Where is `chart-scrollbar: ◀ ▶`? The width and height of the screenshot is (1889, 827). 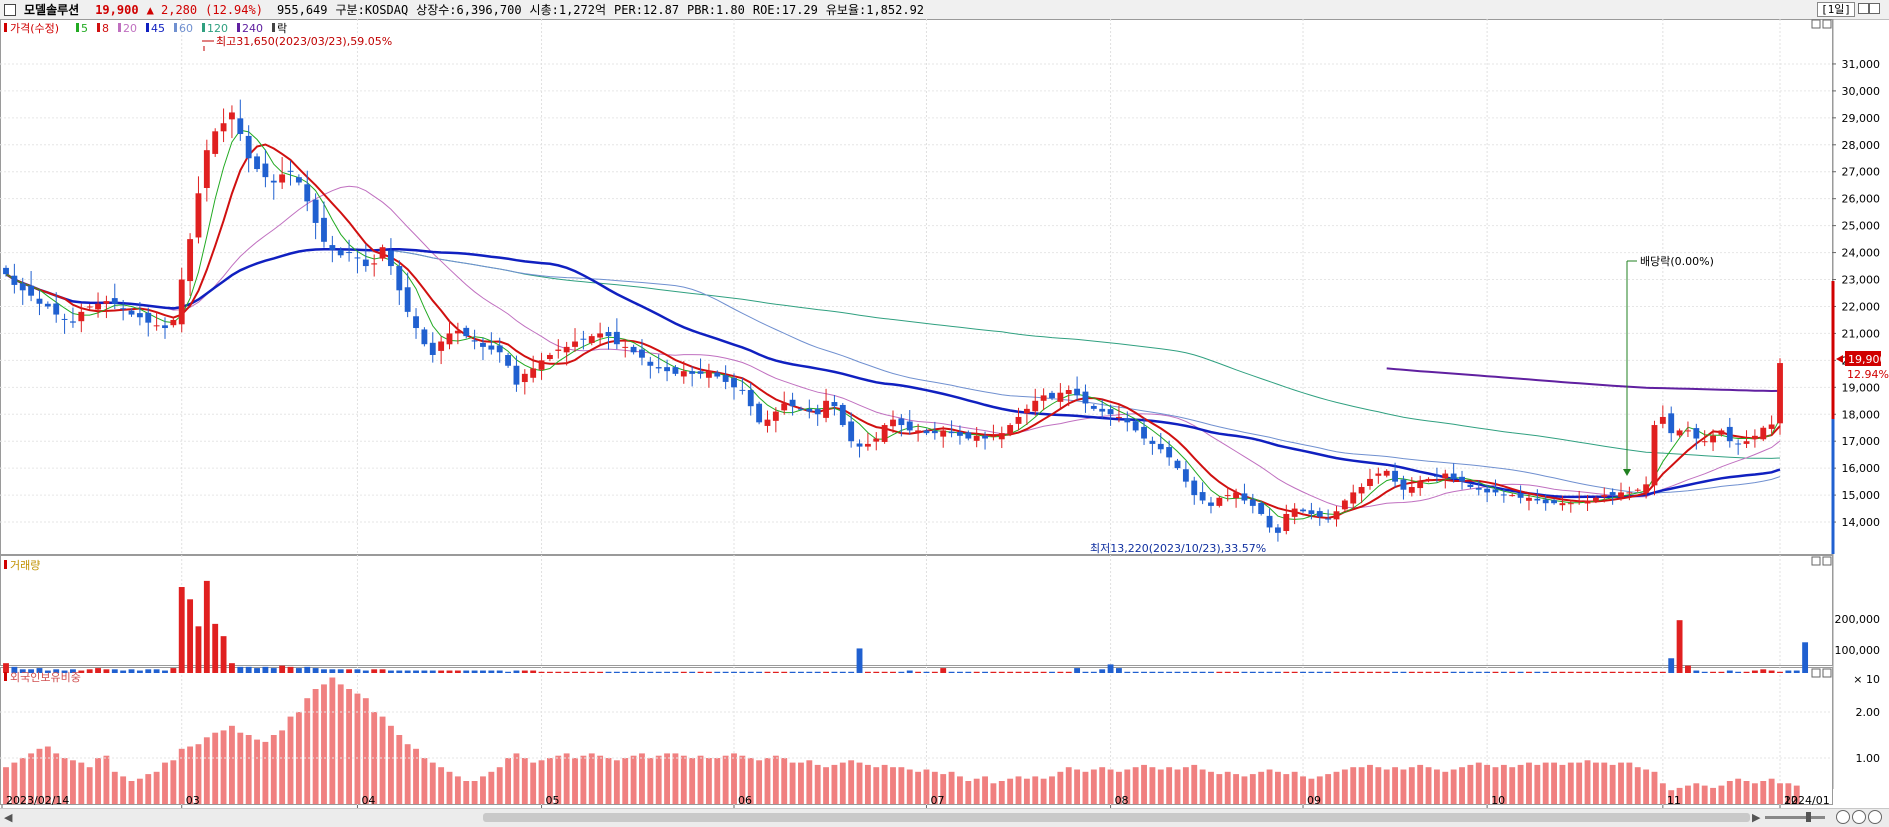
chart-scrollbar: ◀ ▶ is located at coordinates (944, 817).